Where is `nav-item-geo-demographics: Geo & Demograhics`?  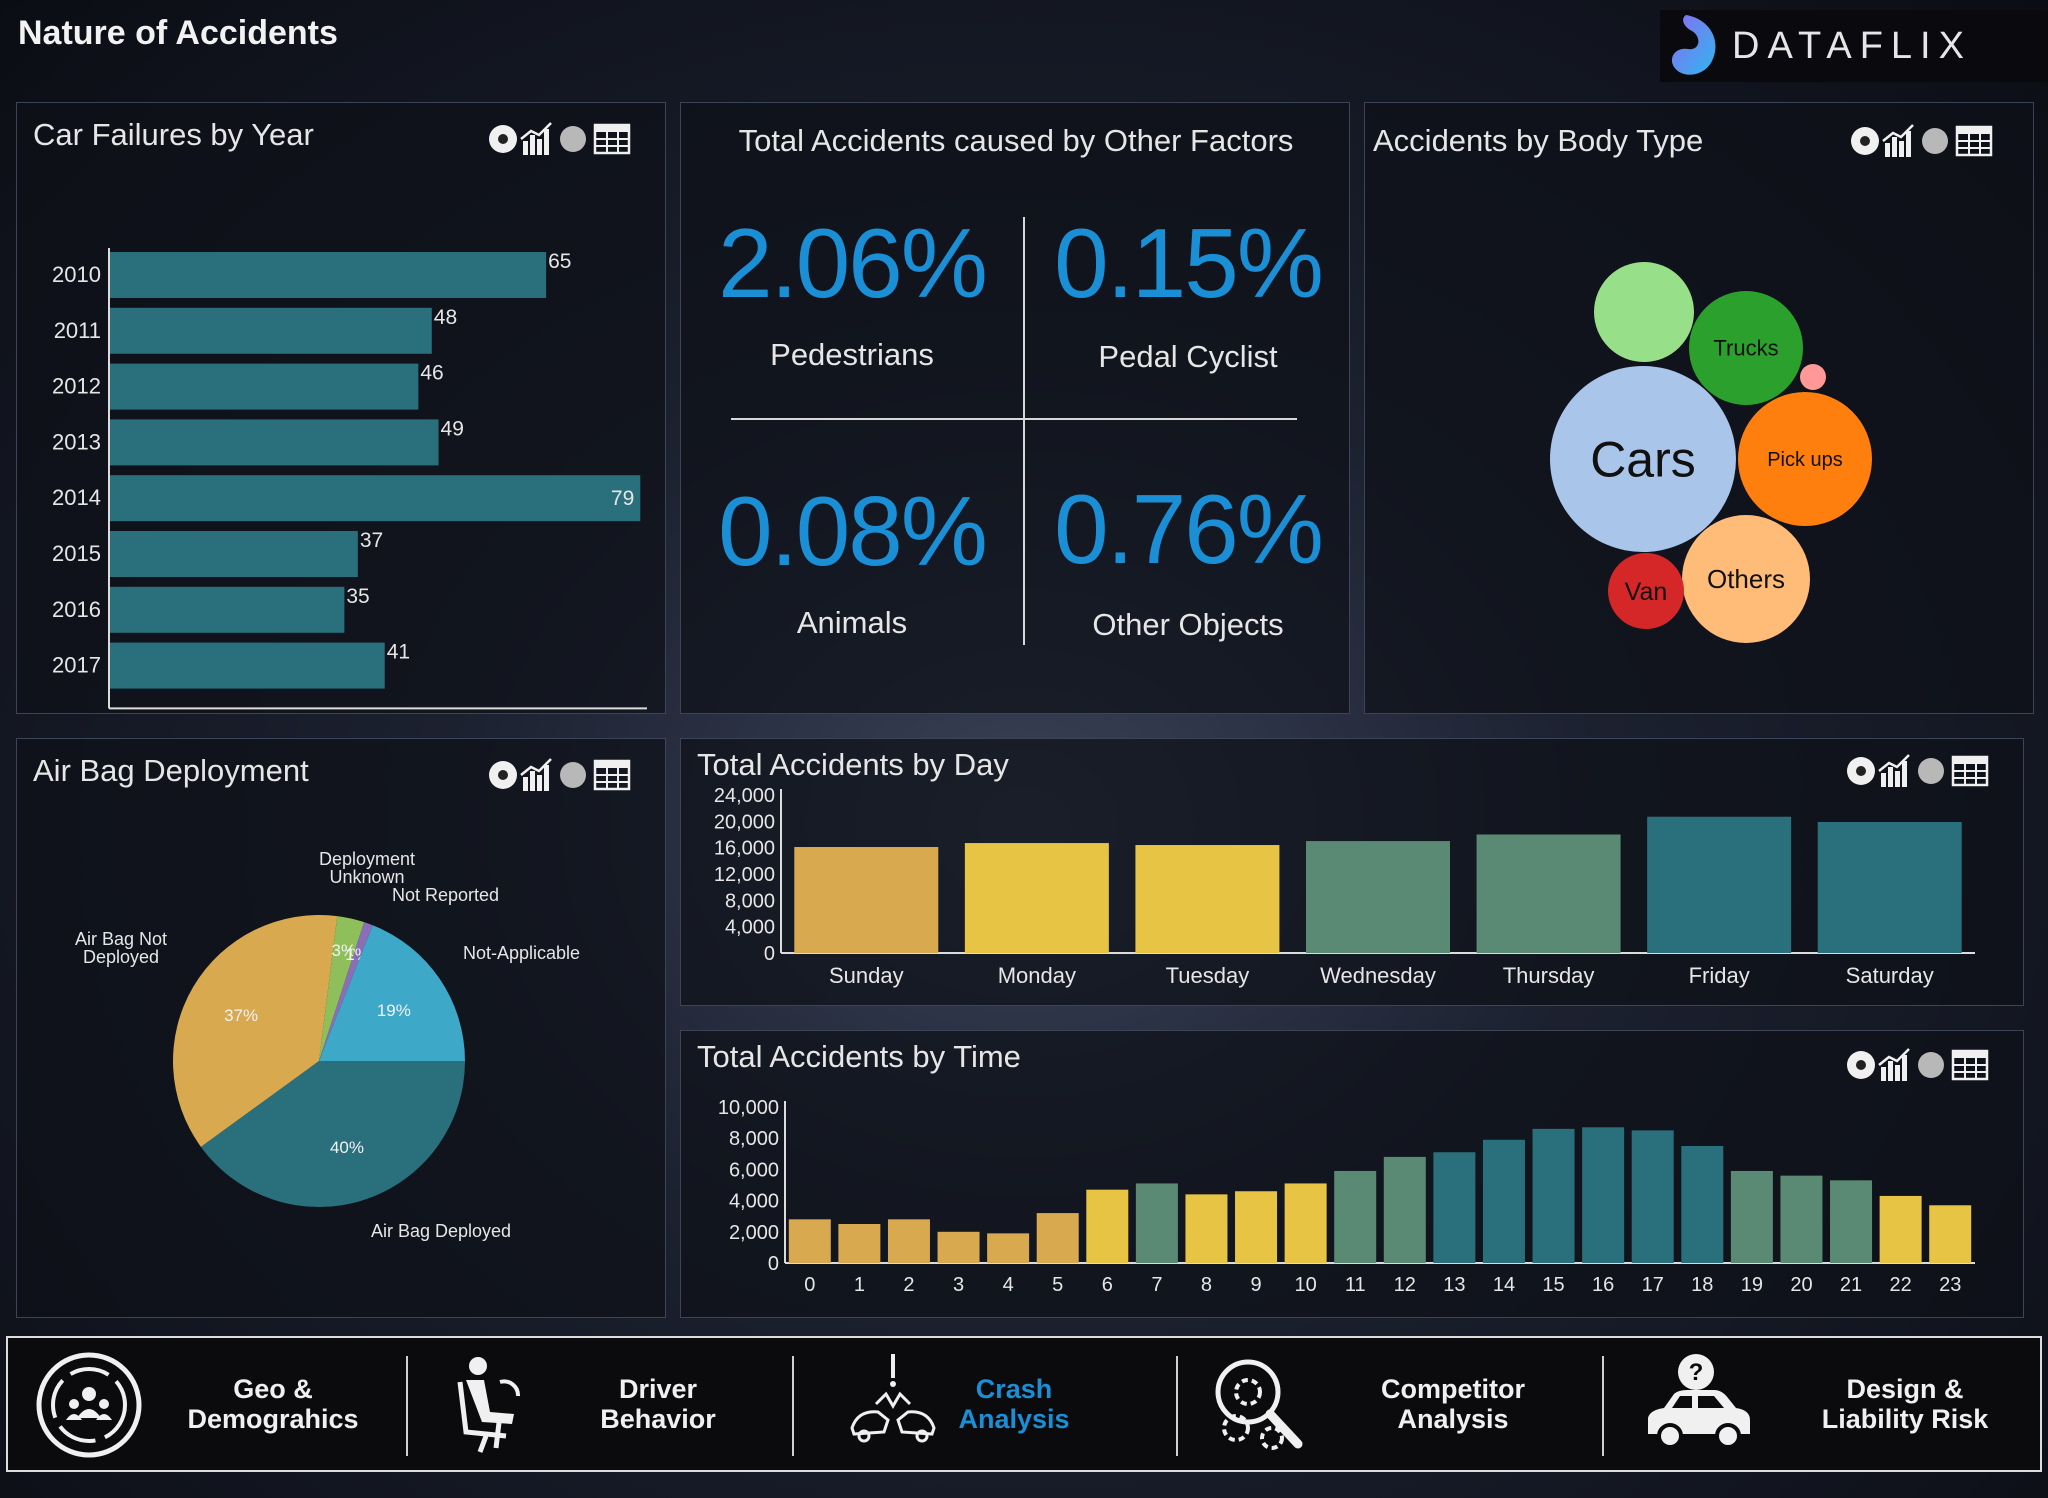
nav-item-geo-demographics: Geo & Demograhics is located at coordinates (208, 1404).